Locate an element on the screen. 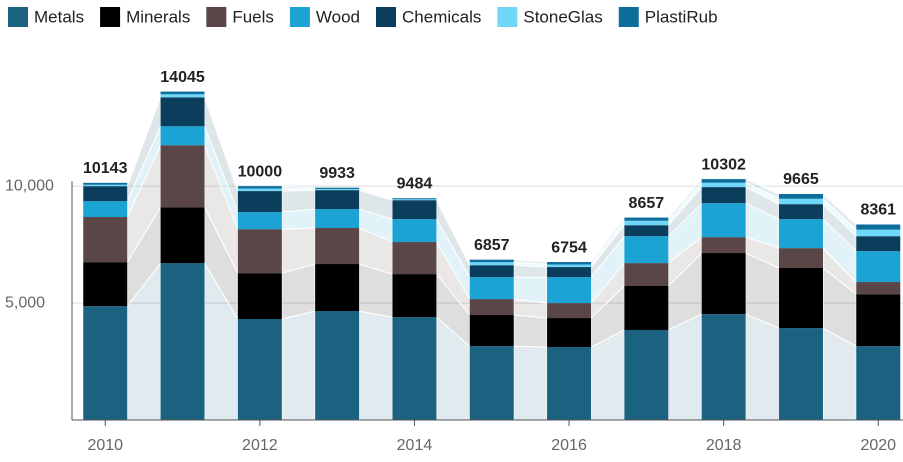 The width and height of the screenshot is (903, 462). total-label: 9665 is located at coordinates (801, 179).